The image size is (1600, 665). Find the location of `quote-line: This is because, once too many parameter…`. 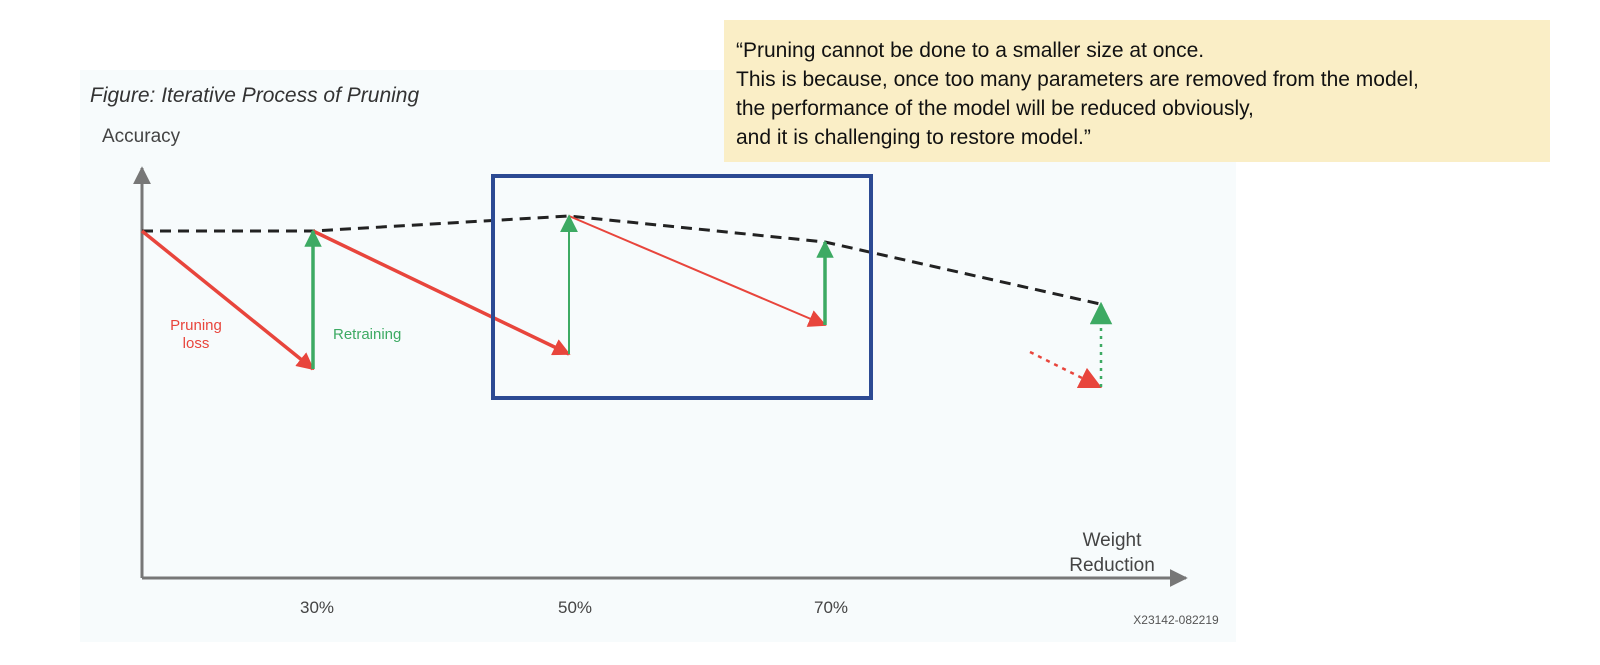

quote-line: This is because, once too many parameter… is located at coordinates (1077, 79).